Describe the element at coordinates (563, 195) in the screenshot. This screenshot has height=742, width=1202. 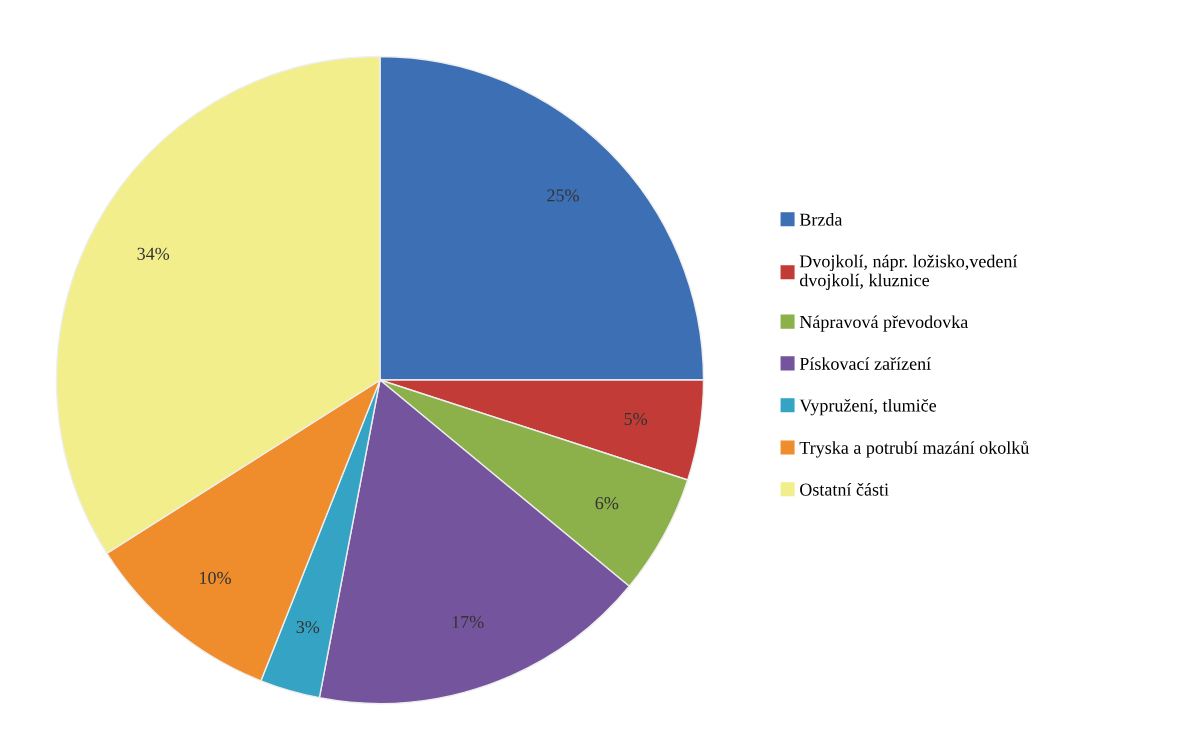
I see `data-label: 25%` at that location.